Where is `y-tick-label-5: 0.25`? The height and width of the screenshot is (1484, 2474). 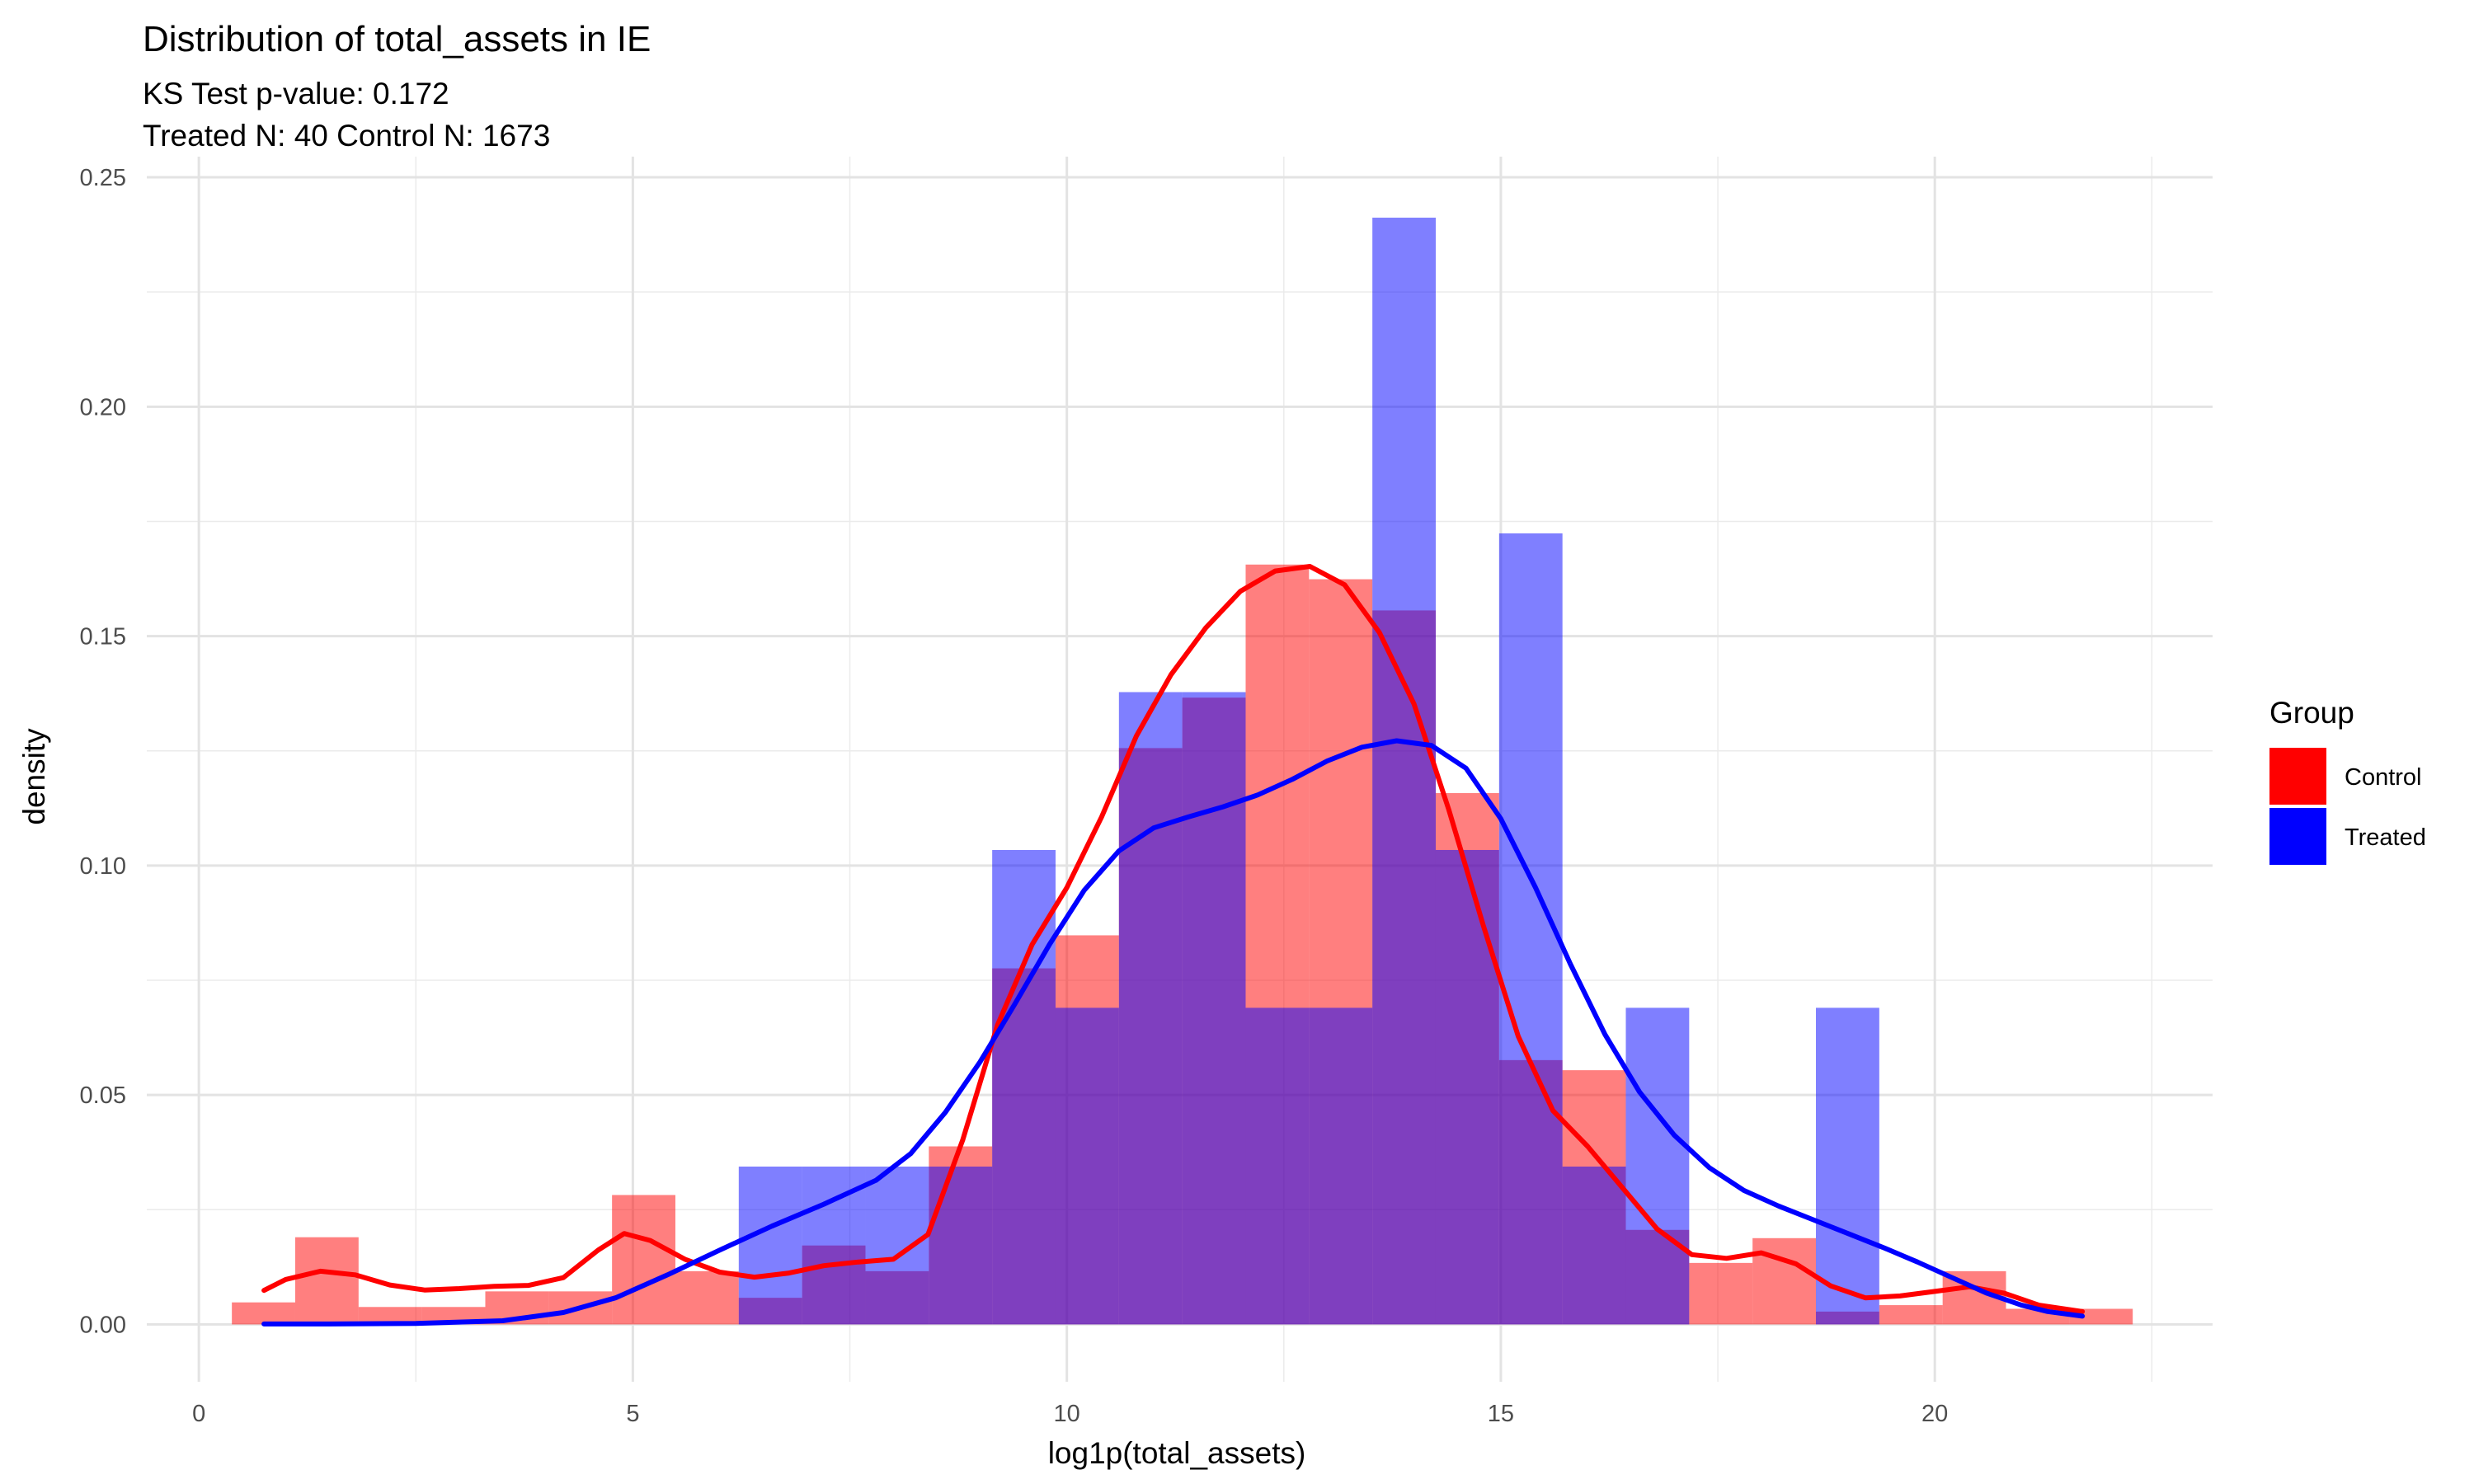
y-tick-label-5: 0.25 is located at coordinates (103, 178).